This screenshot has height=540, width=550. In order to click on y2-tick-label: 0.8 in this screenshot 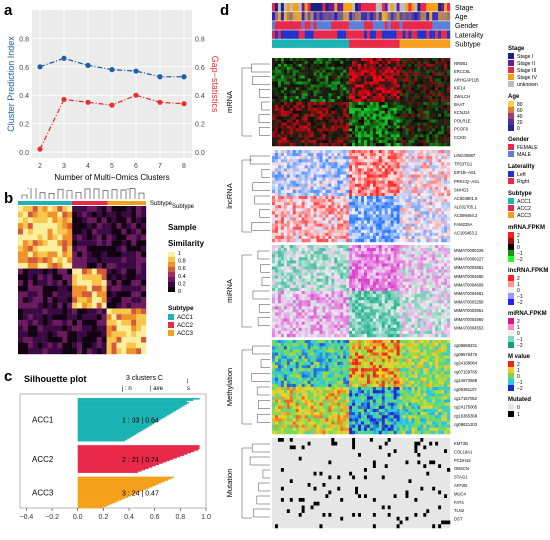, I will do `click(200, 39)`.